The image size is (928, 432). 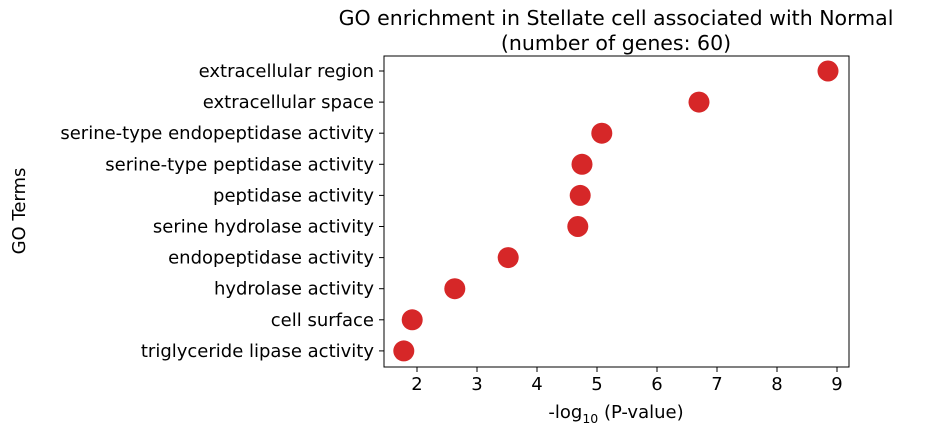 What do you see at coordinates (590, 418) in the screenshot?
I see `x-axis-label-subscript: 10` at bounding box center [590, 418].